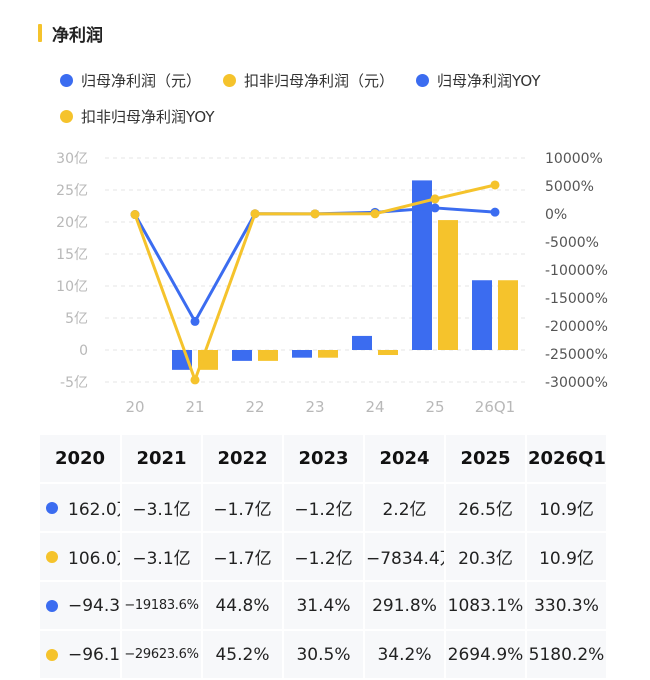 The image size is (650, 680). What do you see at coordinates (162, 459) in the screenshot?
I see `table-header: 2021` at bounding box center [162, 459].